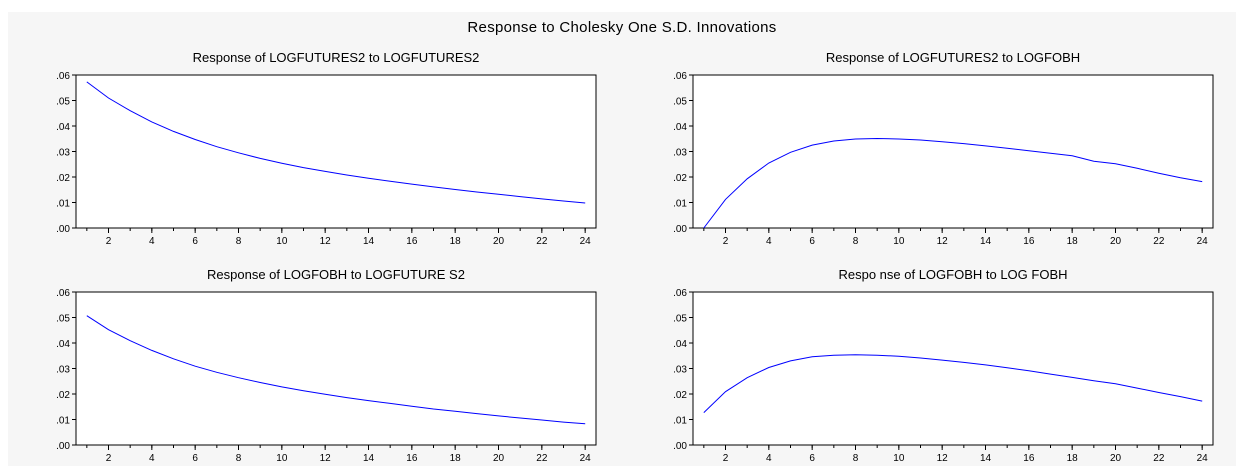  I want to click on chart-2-x-tick-label: 10, so click(899, 241).